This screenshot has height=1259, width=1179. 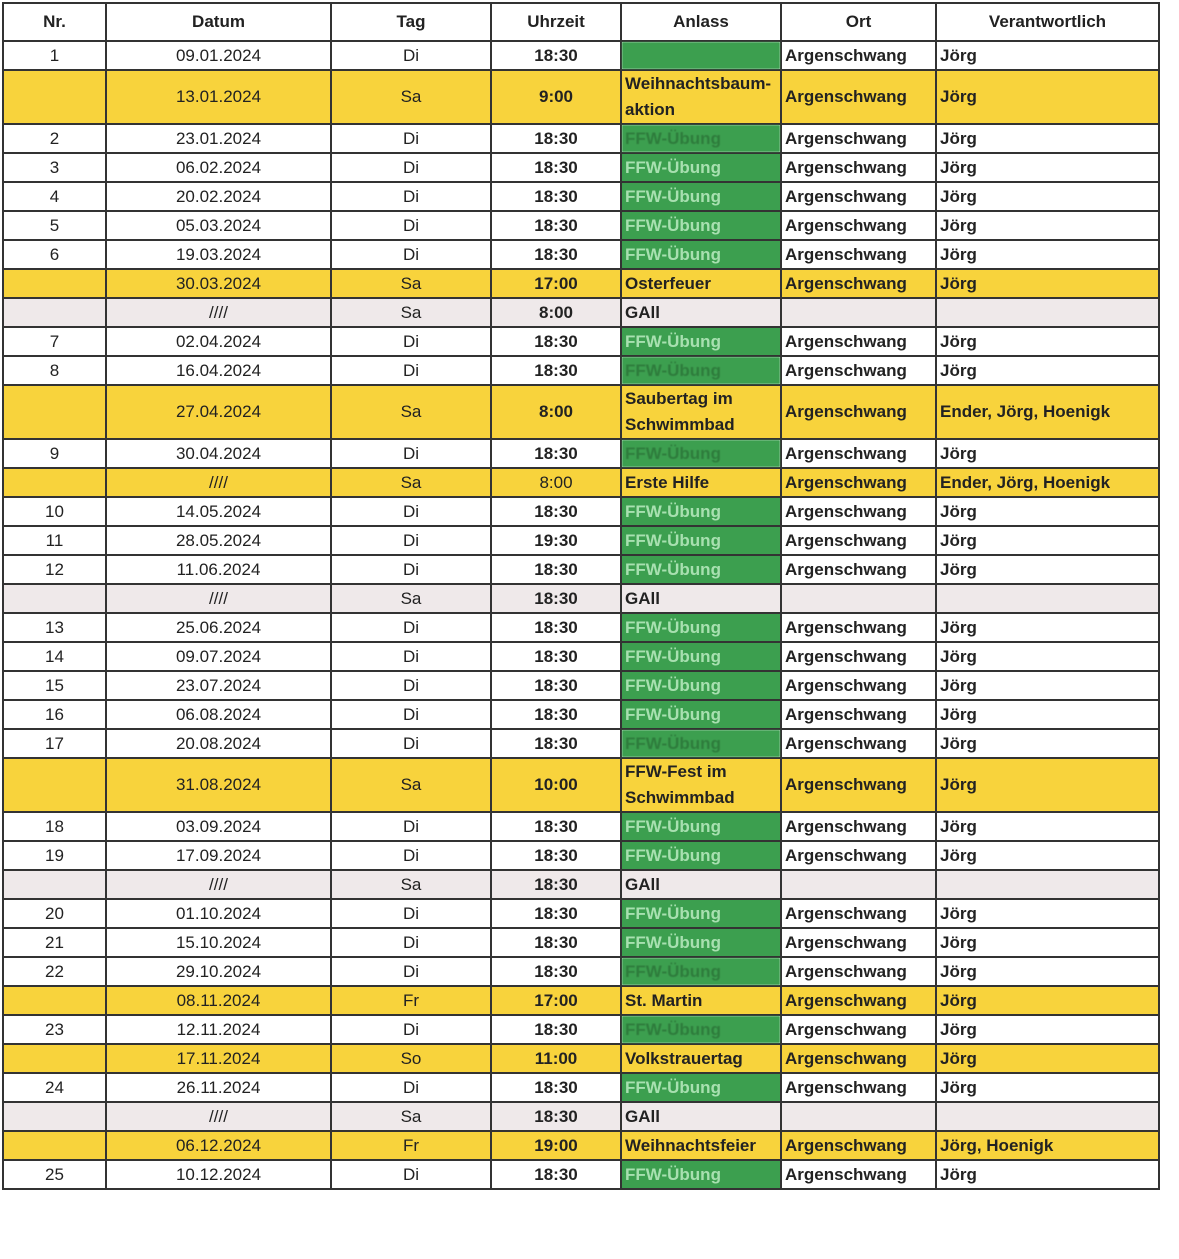 I want to click on cell-anlass: GAll, so click(x=701, y=1116).